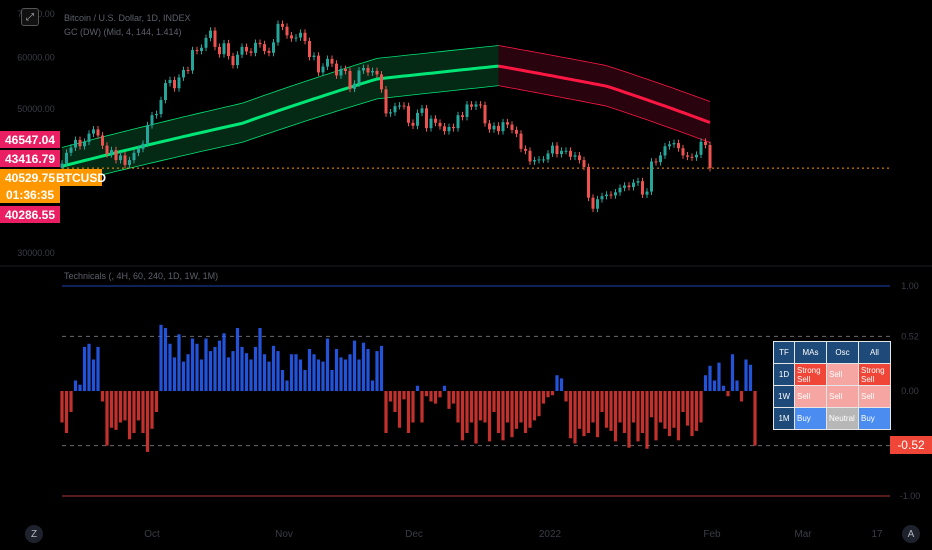 This screenshot has width=932, height=550. I want to click on auto-scale-icon: A, so click(911, 534).